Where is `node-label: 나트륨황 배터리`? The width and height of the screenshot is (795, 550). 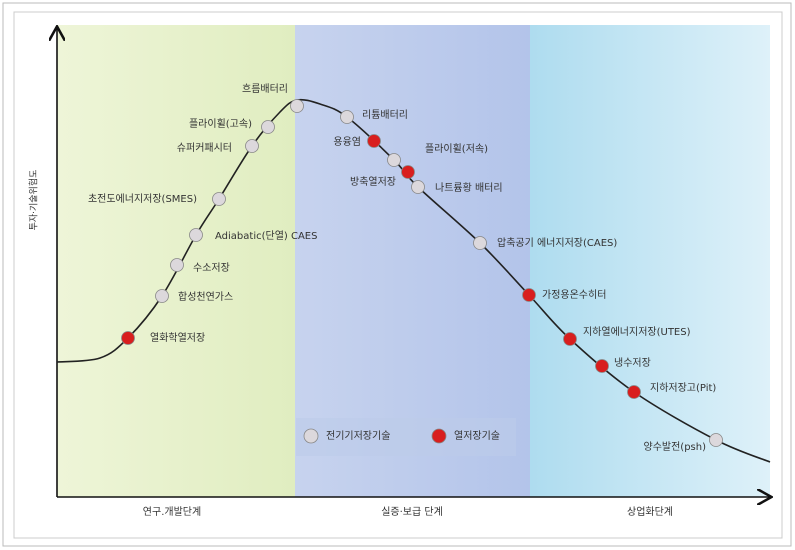 node-label: 나트륨황 배터리 is located at coordinates (469, 188).